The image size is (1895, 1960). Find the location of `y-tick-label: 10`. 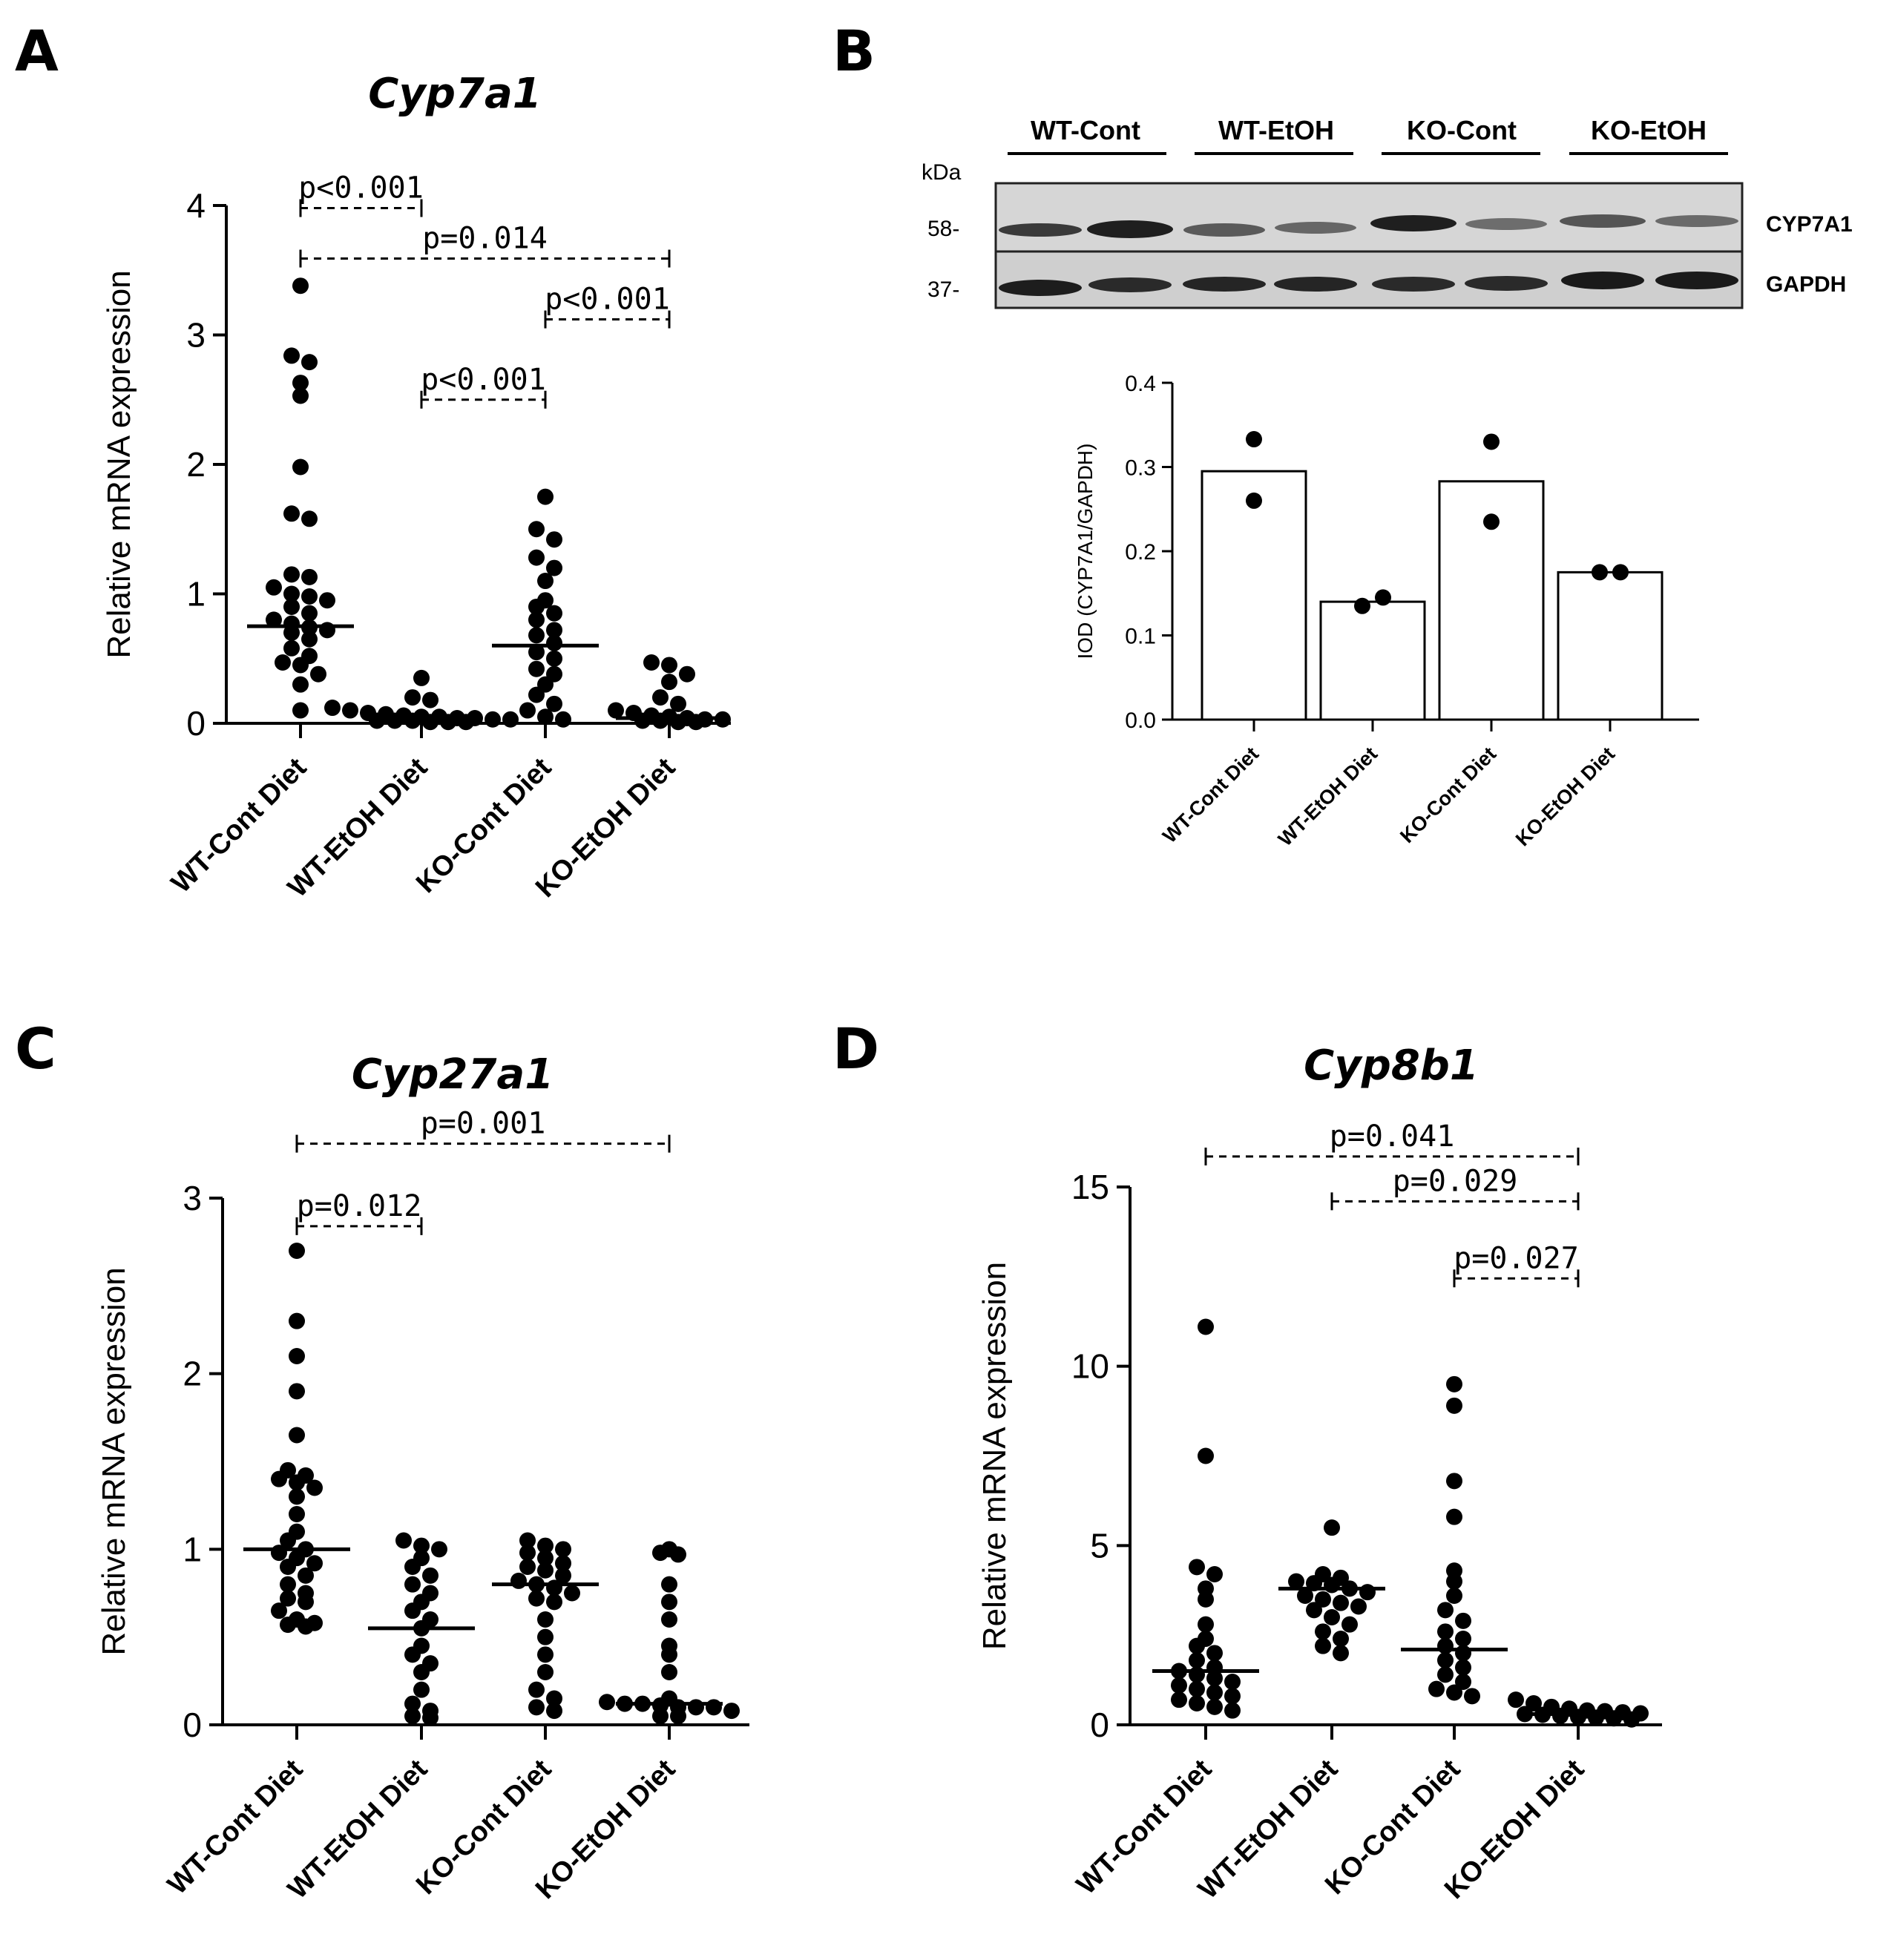

y-tick-label: 10 is located at coordinates (1090, 1367).